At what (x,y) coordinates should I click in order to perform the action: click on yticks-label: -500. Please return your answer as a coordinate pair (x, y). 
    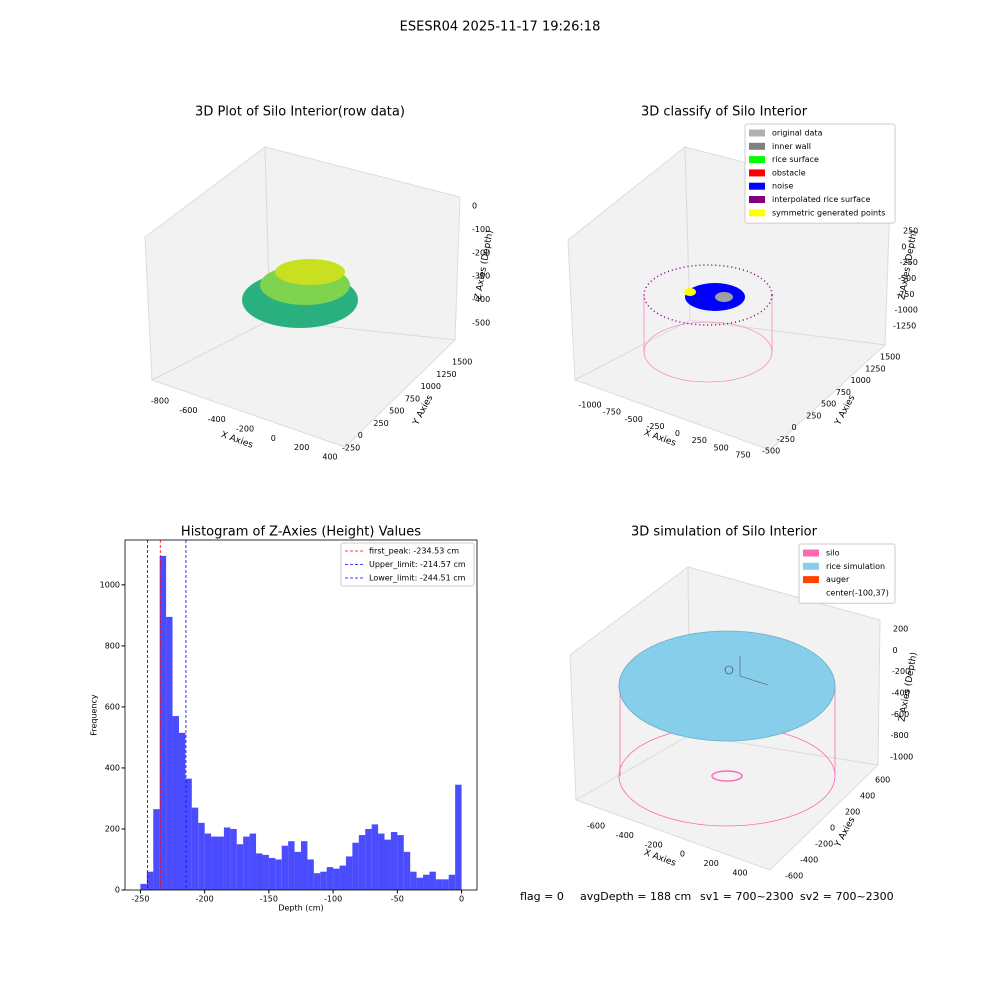
    Looking at the image, I should click on (771, 451).